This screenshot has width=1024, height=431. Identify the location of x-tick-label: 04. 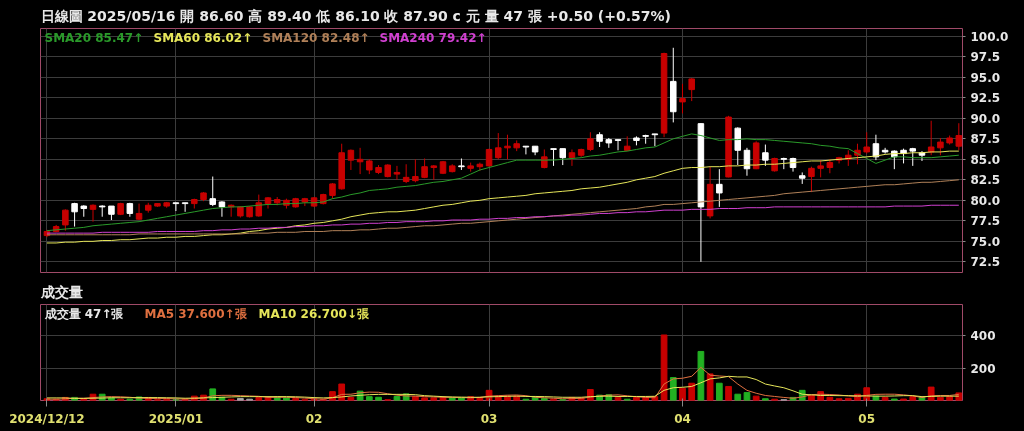
(682, 418).